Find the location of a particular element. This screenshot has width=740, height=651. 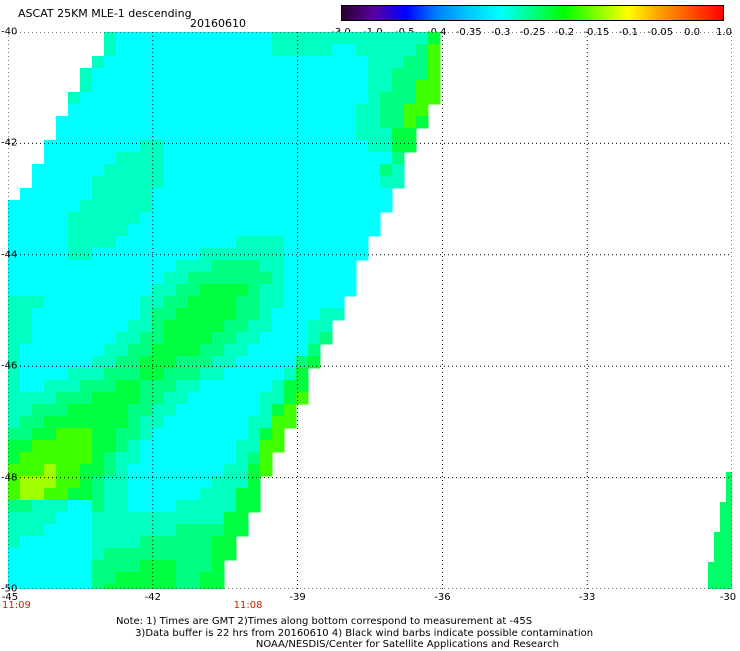

latitude-label: -48 is located at coordinates (9, 478).